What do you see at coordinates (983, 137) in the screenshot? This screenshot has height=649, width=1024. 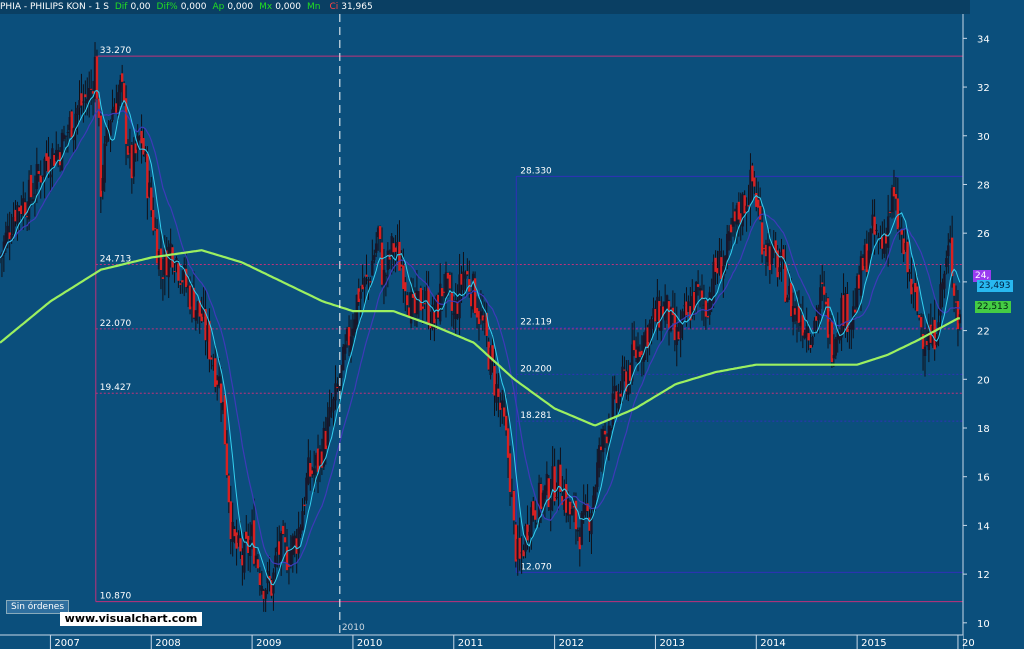 I see `price-tick-label: 30` at bounding box center [983, 137].